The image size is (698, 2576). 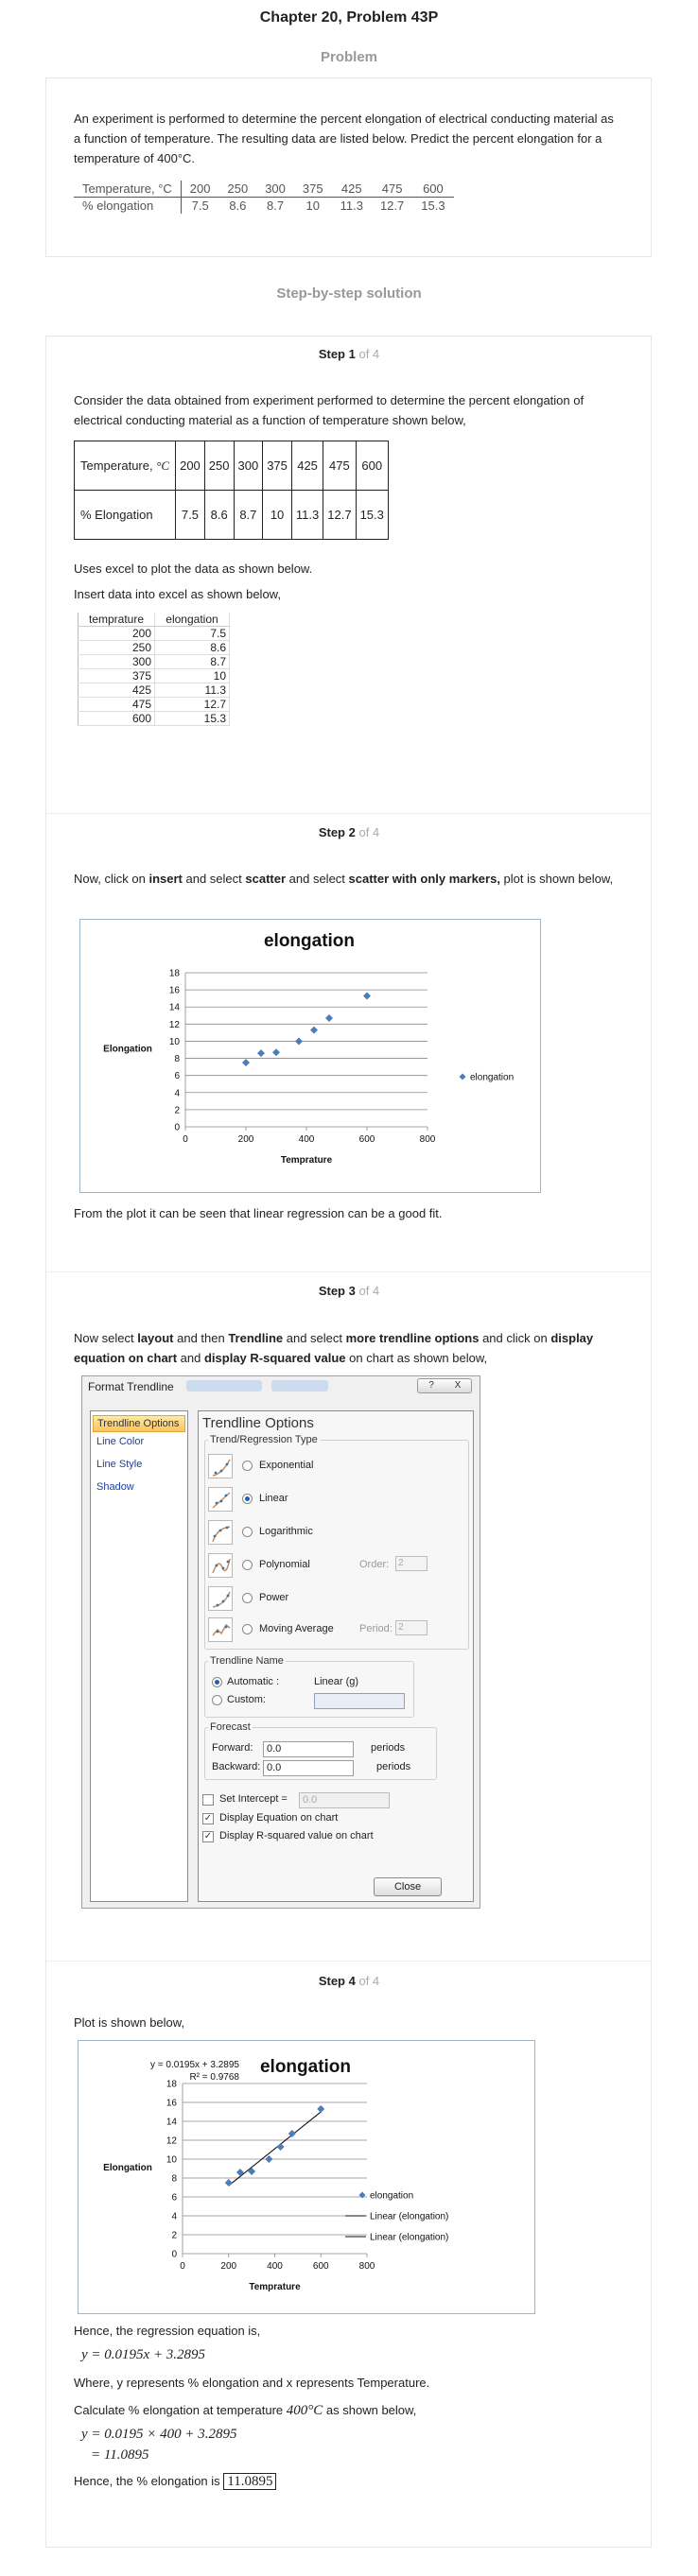 I want to click on custom-label: Custom:, so click(x=246, y=1699).